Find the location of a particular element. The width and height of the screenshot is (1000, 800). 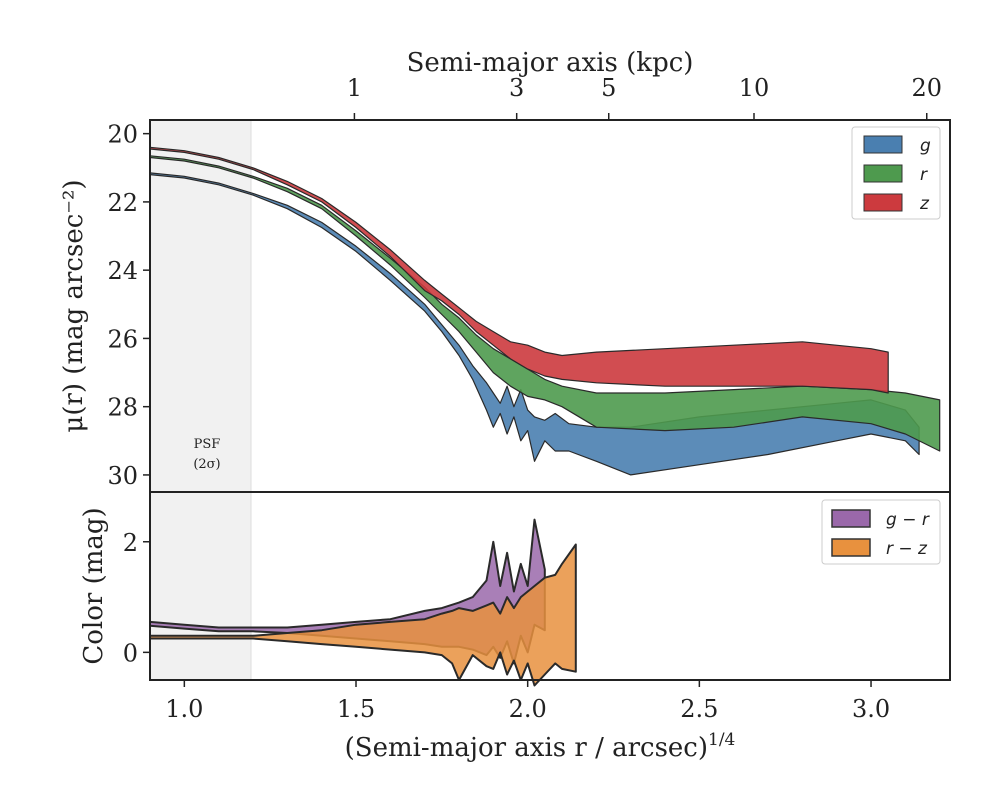

color-y-tick-label: 2 is located at coordinates (130, 543).